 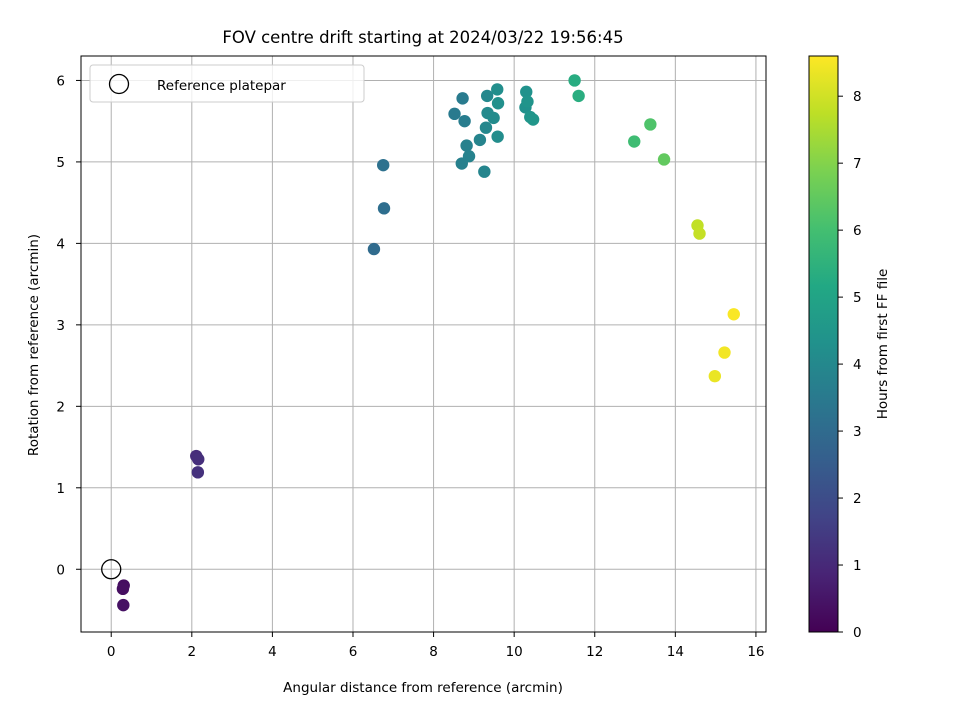 I want to click on colorbar-tick-label: 2, so click(x=857, y=499).